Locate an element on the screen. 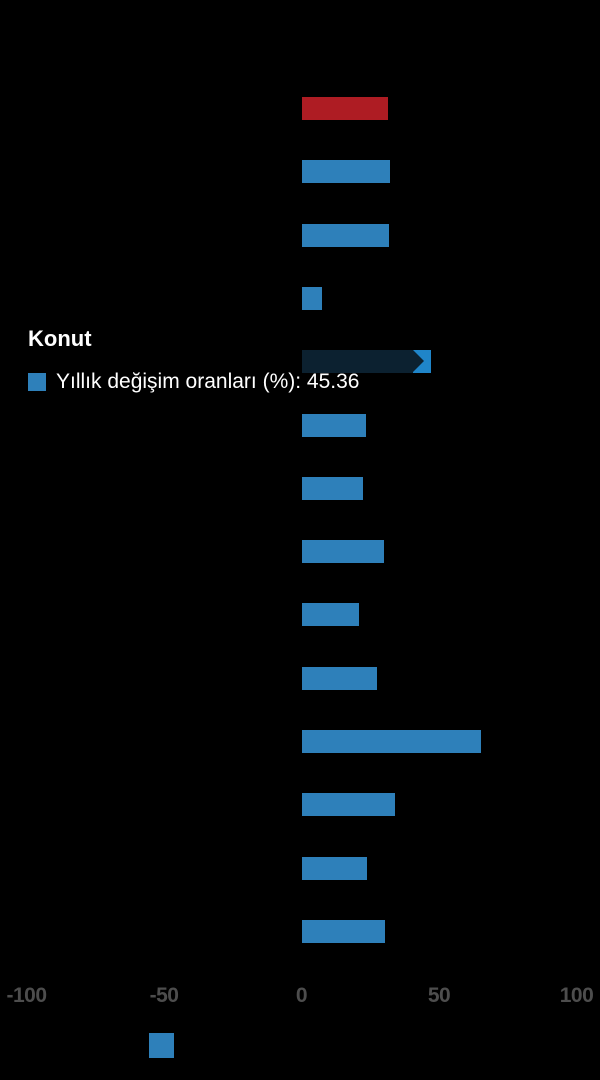  legend-series-marker-icon is located at coordinates (161, 1045).